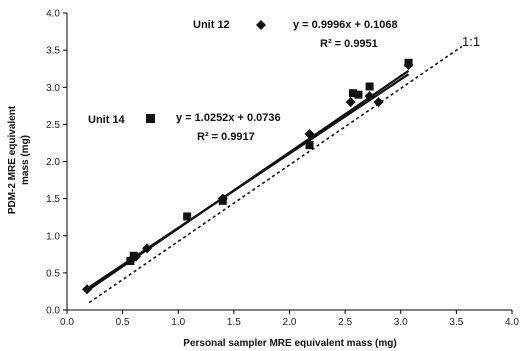 The height and width of the screenshot is (351, 520). What do you see at coordinates (228, 118) in the screenshot?
I see `unit-14-equation: y = 1.0252x + 0.0736` at bounding box center [228, 118].